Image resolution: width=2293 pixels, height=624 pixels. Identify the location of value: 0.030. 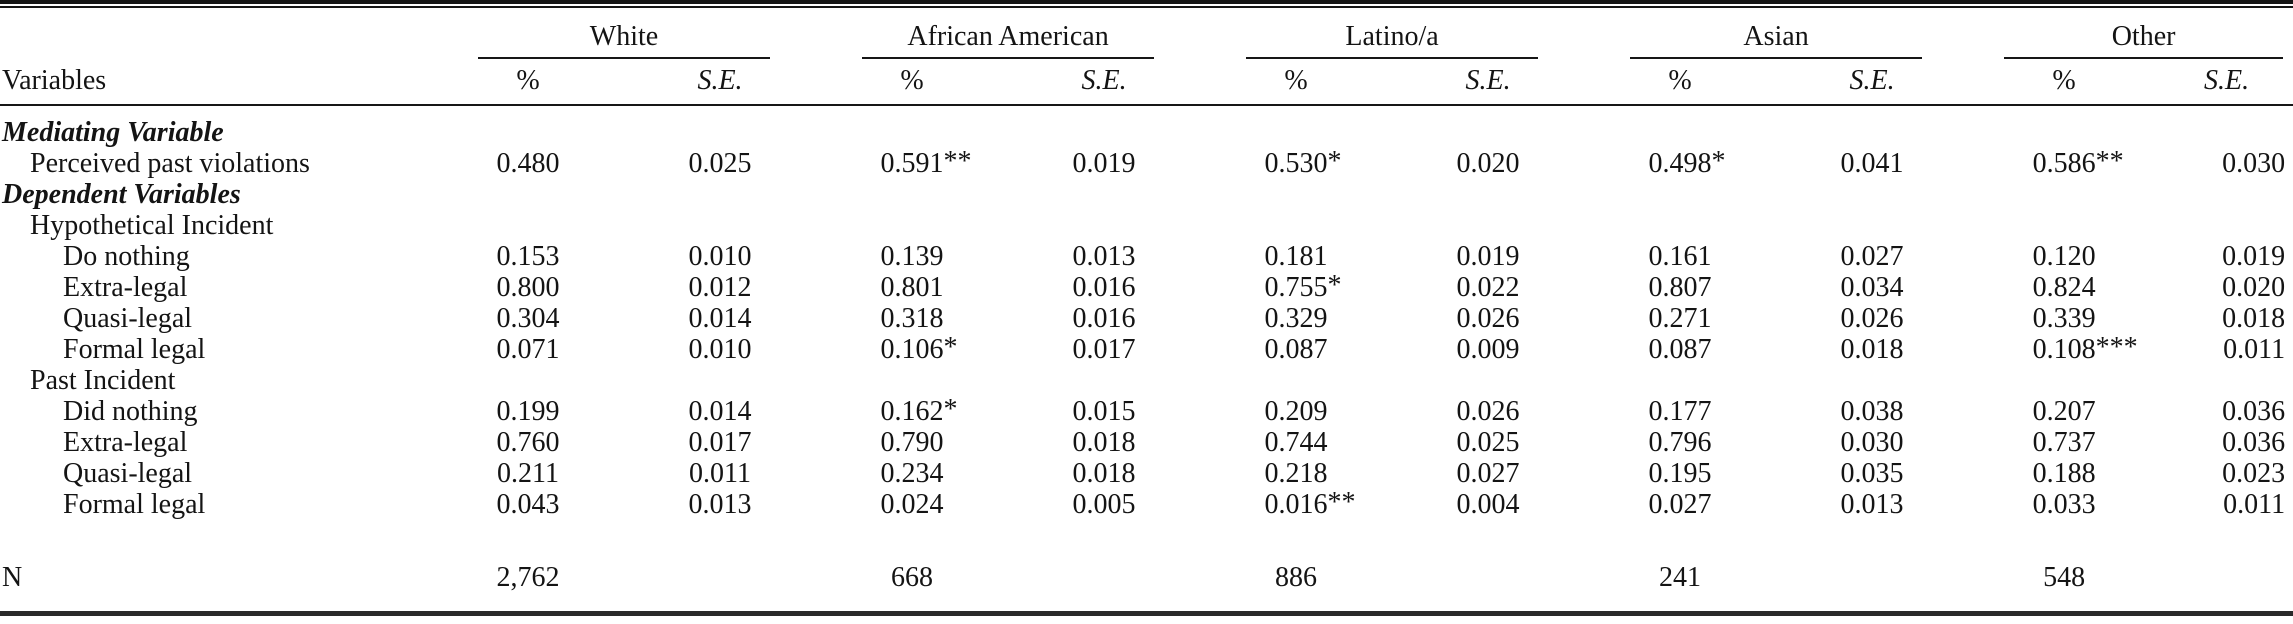
(2253, 163).